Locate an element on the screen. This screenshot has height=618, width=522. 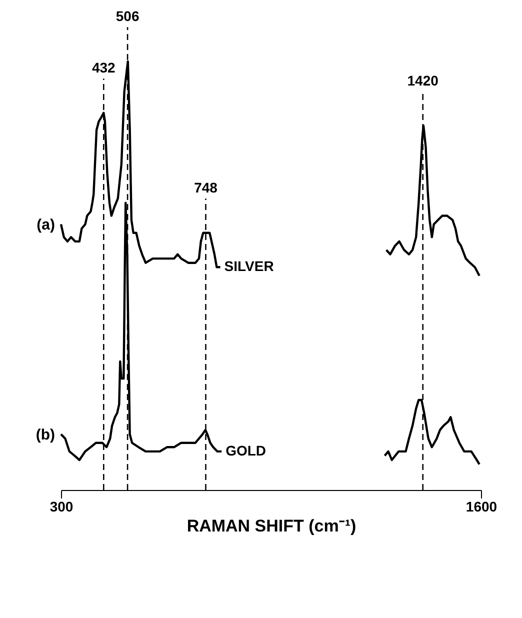
ref-line-label: 1420 is located at coordinates (423, 80).